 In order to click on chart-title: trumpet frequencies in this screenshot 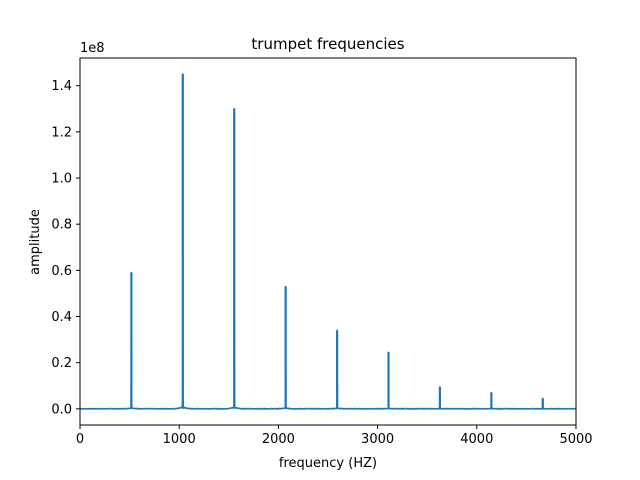, I will do `click(327, 44)`.